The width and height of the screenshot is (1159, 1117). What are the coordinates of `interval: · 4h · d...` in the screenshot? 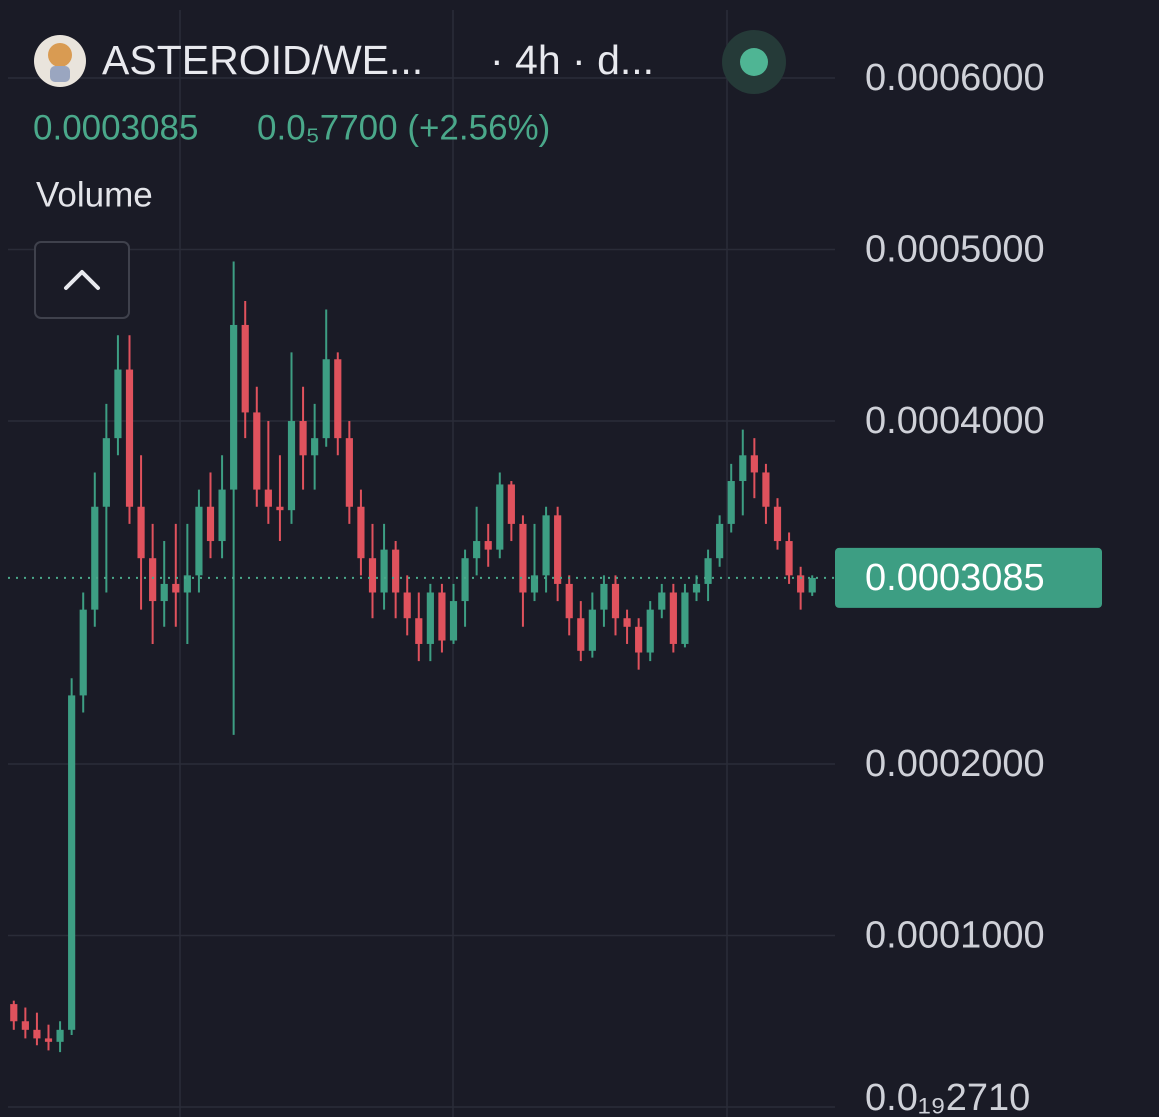 It's located at (572, 60).